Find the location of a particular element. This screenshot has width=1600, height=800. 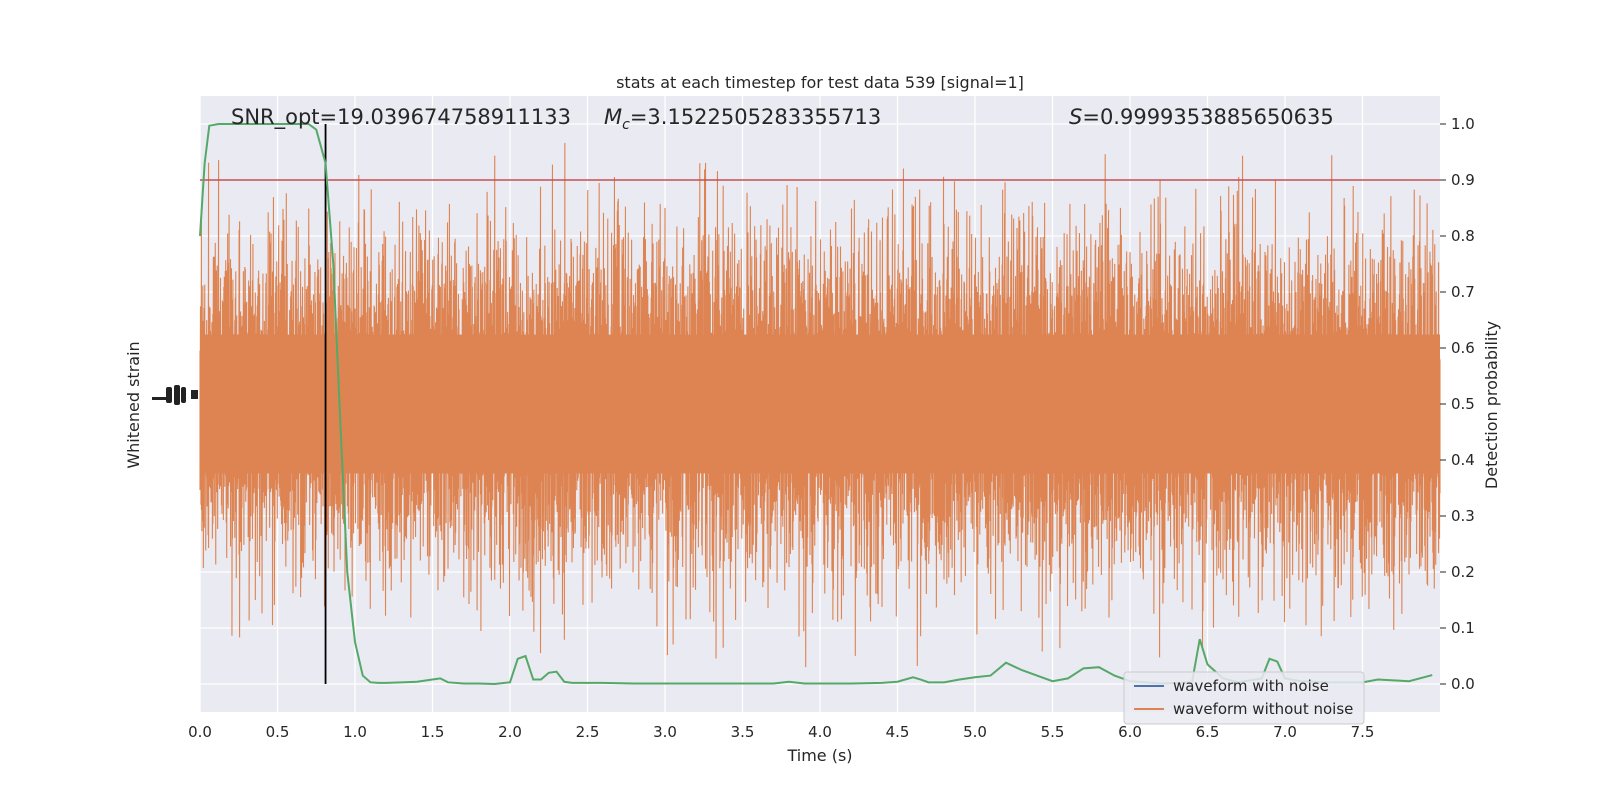

y-right-tick-label: 1.0 is located at coordinates (1463, 124).